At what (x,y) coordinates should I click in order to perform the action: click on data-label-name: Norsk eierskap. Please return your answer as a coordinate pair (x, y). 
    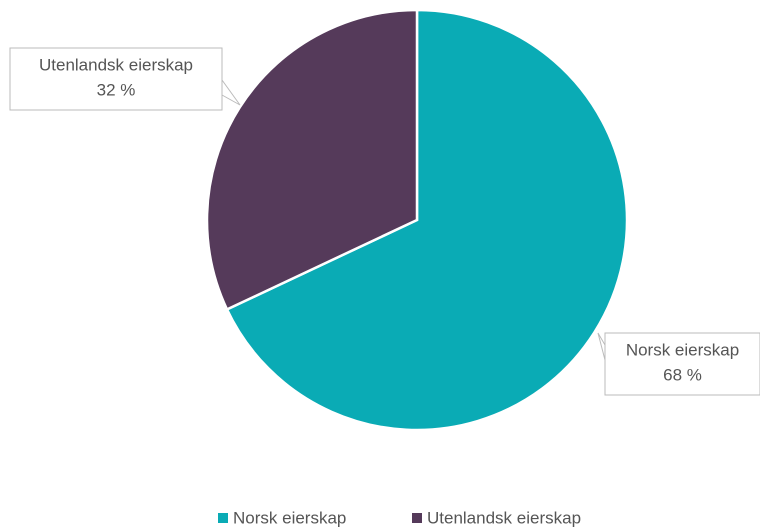
    Looking at the image, I should click on (682, 349).